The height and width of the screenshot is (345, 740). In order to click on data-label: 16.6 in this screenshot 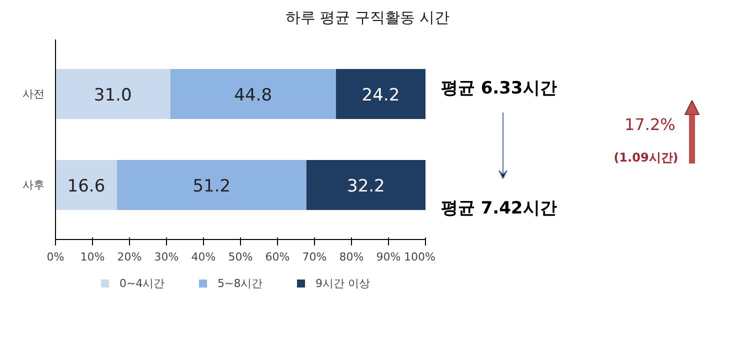, I will do `click(86, 186)`.